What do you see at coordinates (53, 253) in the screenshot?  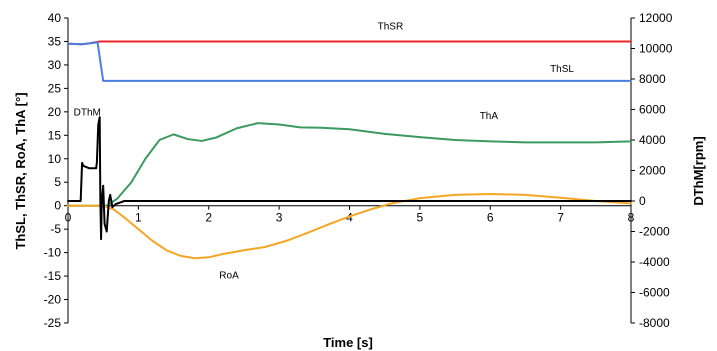 I see `left-tick-label: -10` at bounding box center [53, 253].